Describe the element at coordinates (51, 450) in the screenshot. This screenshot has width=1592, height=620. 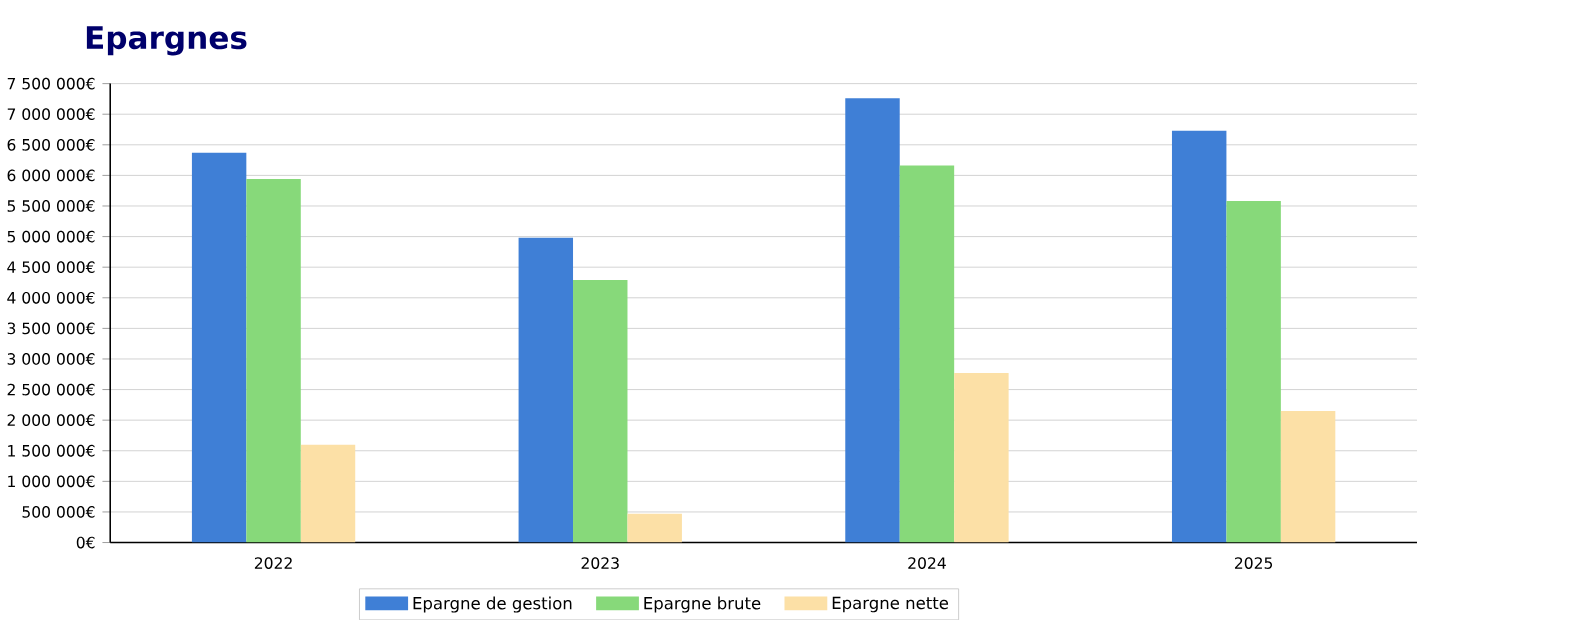
I see `y-tick-label: 1 500 000€` at that location.